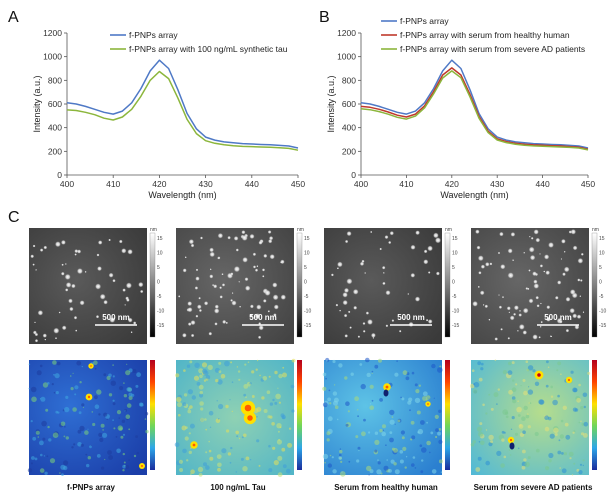  Describe the element at coordinates (55, 128) in the screenshot. I see `chart-a-y-tick-label: 400` at that location.